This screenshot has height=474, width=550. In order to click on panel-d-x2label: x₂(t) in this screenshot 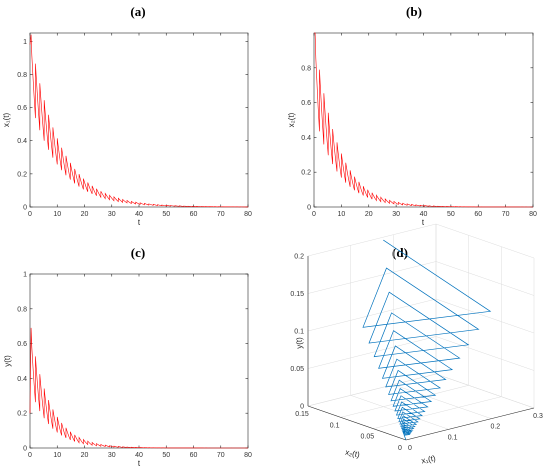, I will do `click(352, 454)`.